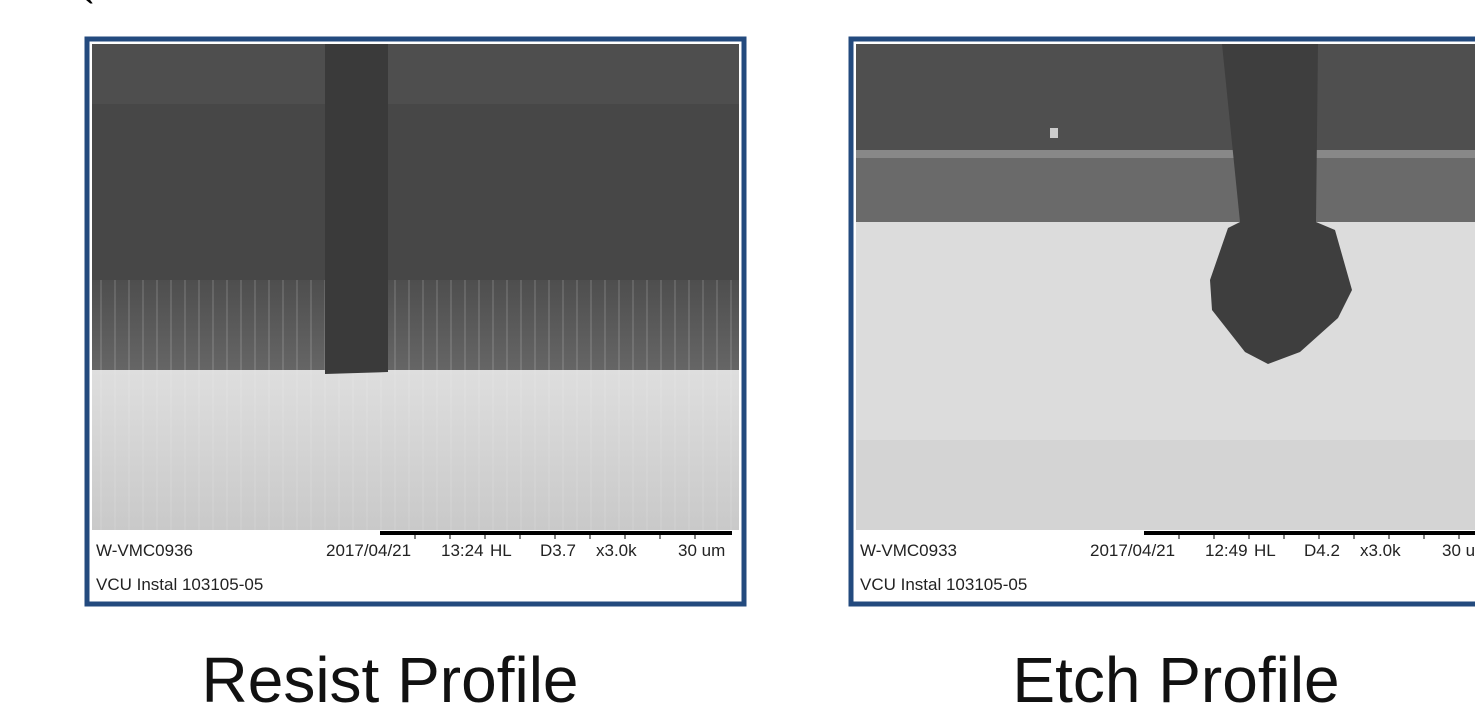 The width and height of the screenshot is (1475, 713). I want to click on time: 13:24, so click(462, 550).